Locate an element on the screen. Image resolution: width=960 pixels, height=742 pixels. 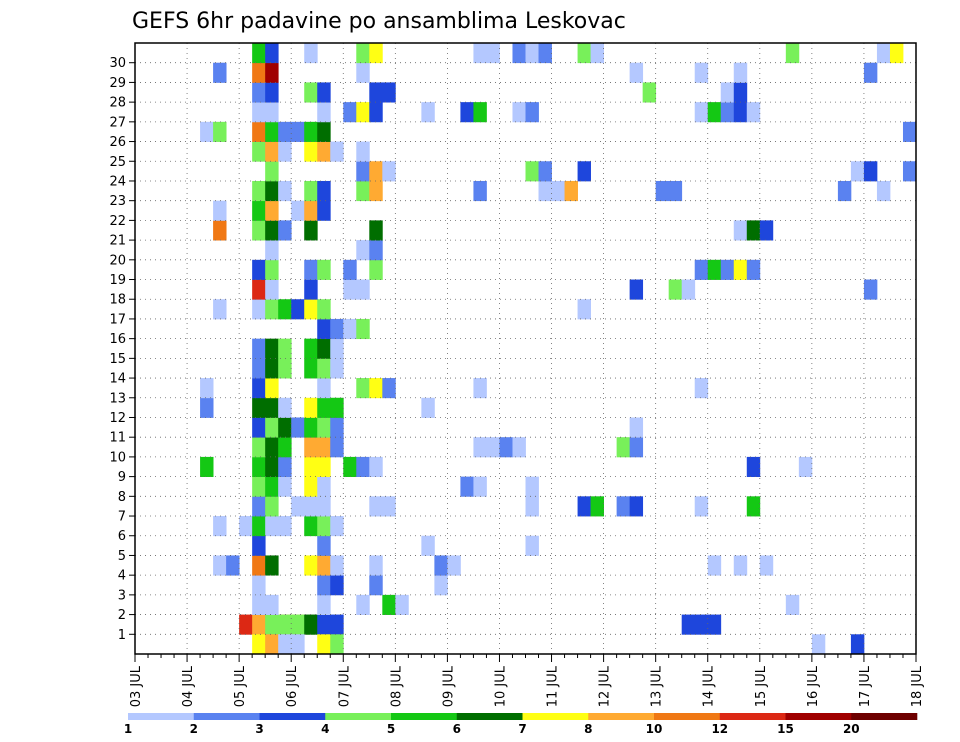
x-tick-label: 12 JUL is located at coordinates (605, 686).